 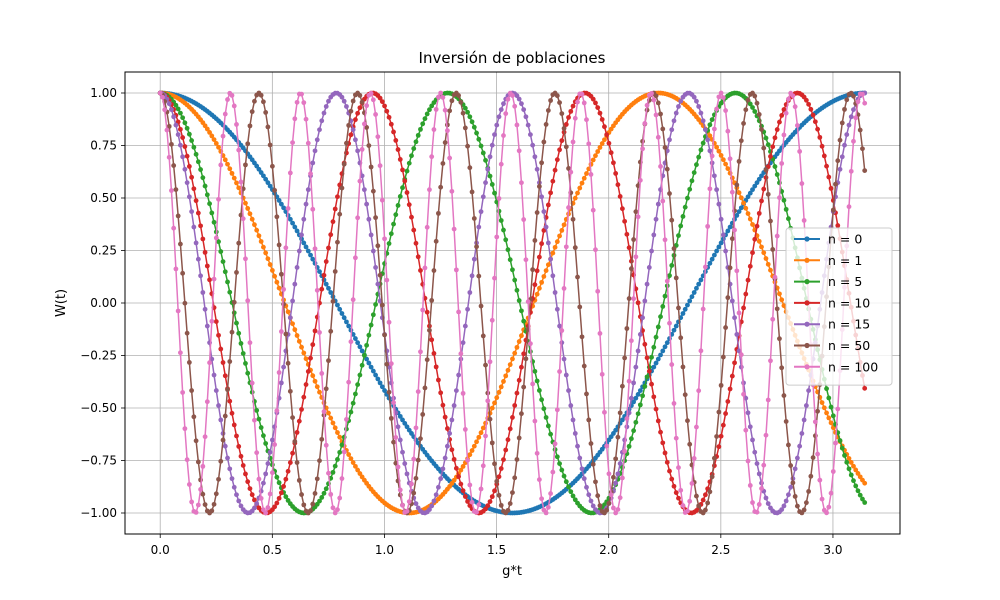 What do you see at coordinates (160, 550) in the screenshot?
I see `x-tick-label: 0.0` at bounding box center [160, 550].